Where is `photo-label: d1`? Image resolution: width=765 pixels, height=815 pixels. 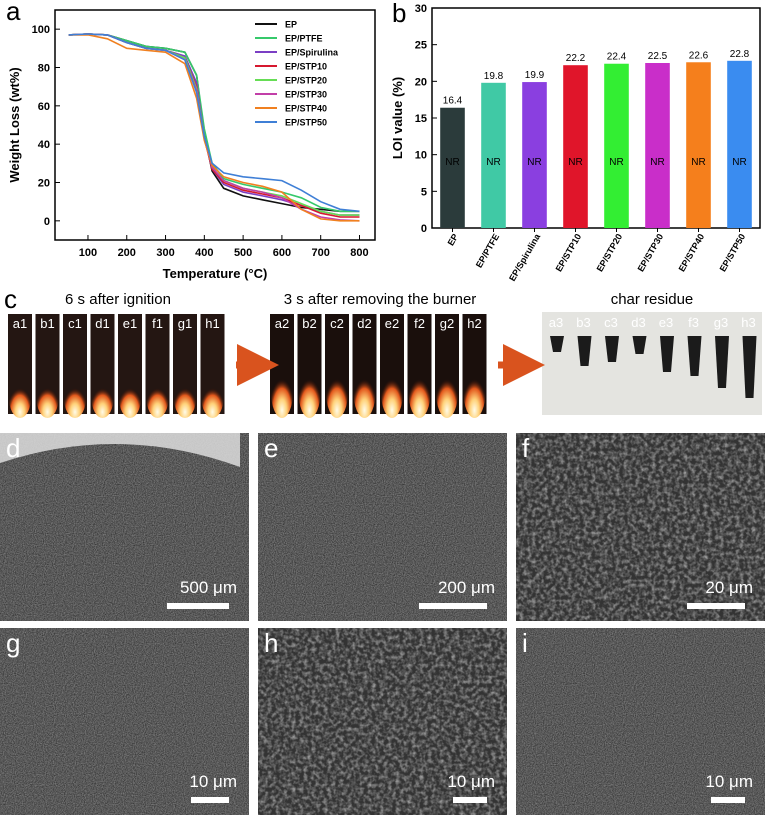
photo-label: d1 is located at coordinates (102, 323).